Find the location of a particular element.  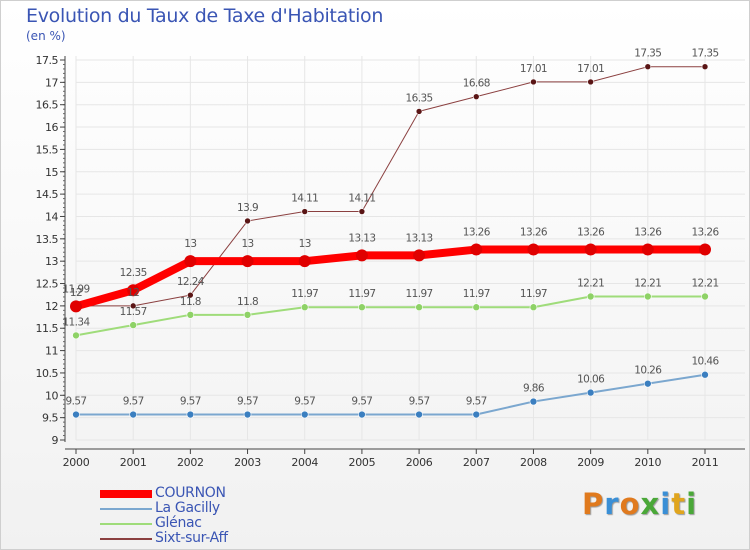

y-tick-label: 13 is located at coordinates (51, 261).